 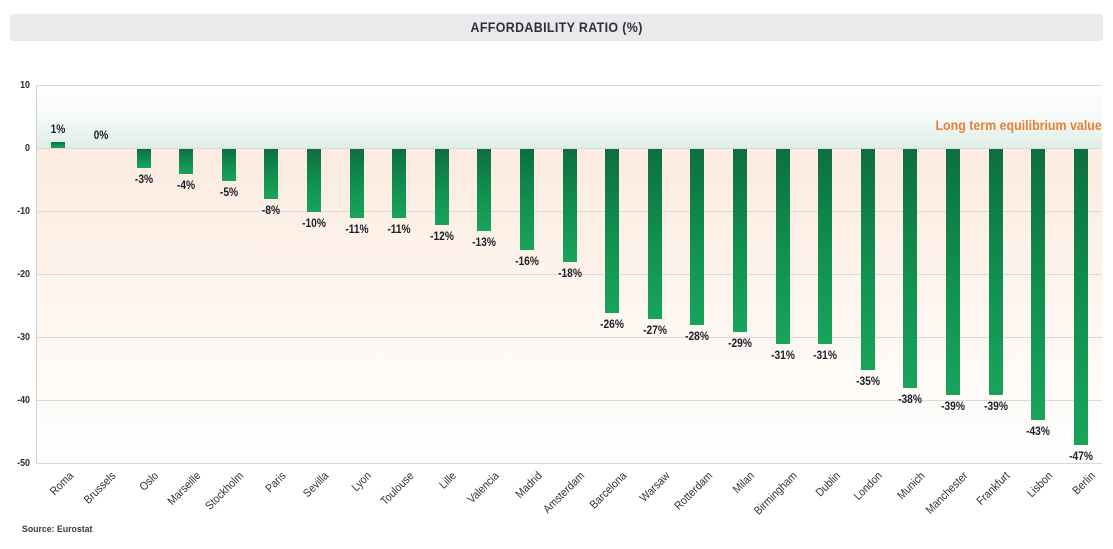 What do you see at coordinates (1080, 297) in the screenshot?
I see `bar-berlin` at bounding box center [1080, 297].